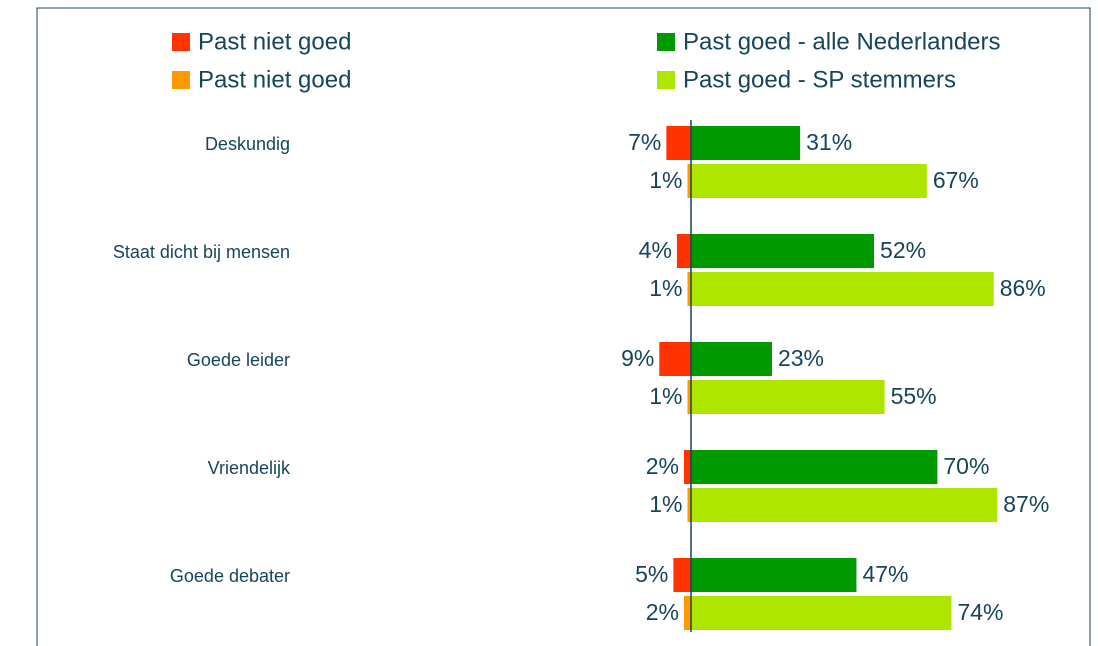 This screenshot has width=1098, height=646. I want to click on category-label: Goede leider, so click(238, 360).